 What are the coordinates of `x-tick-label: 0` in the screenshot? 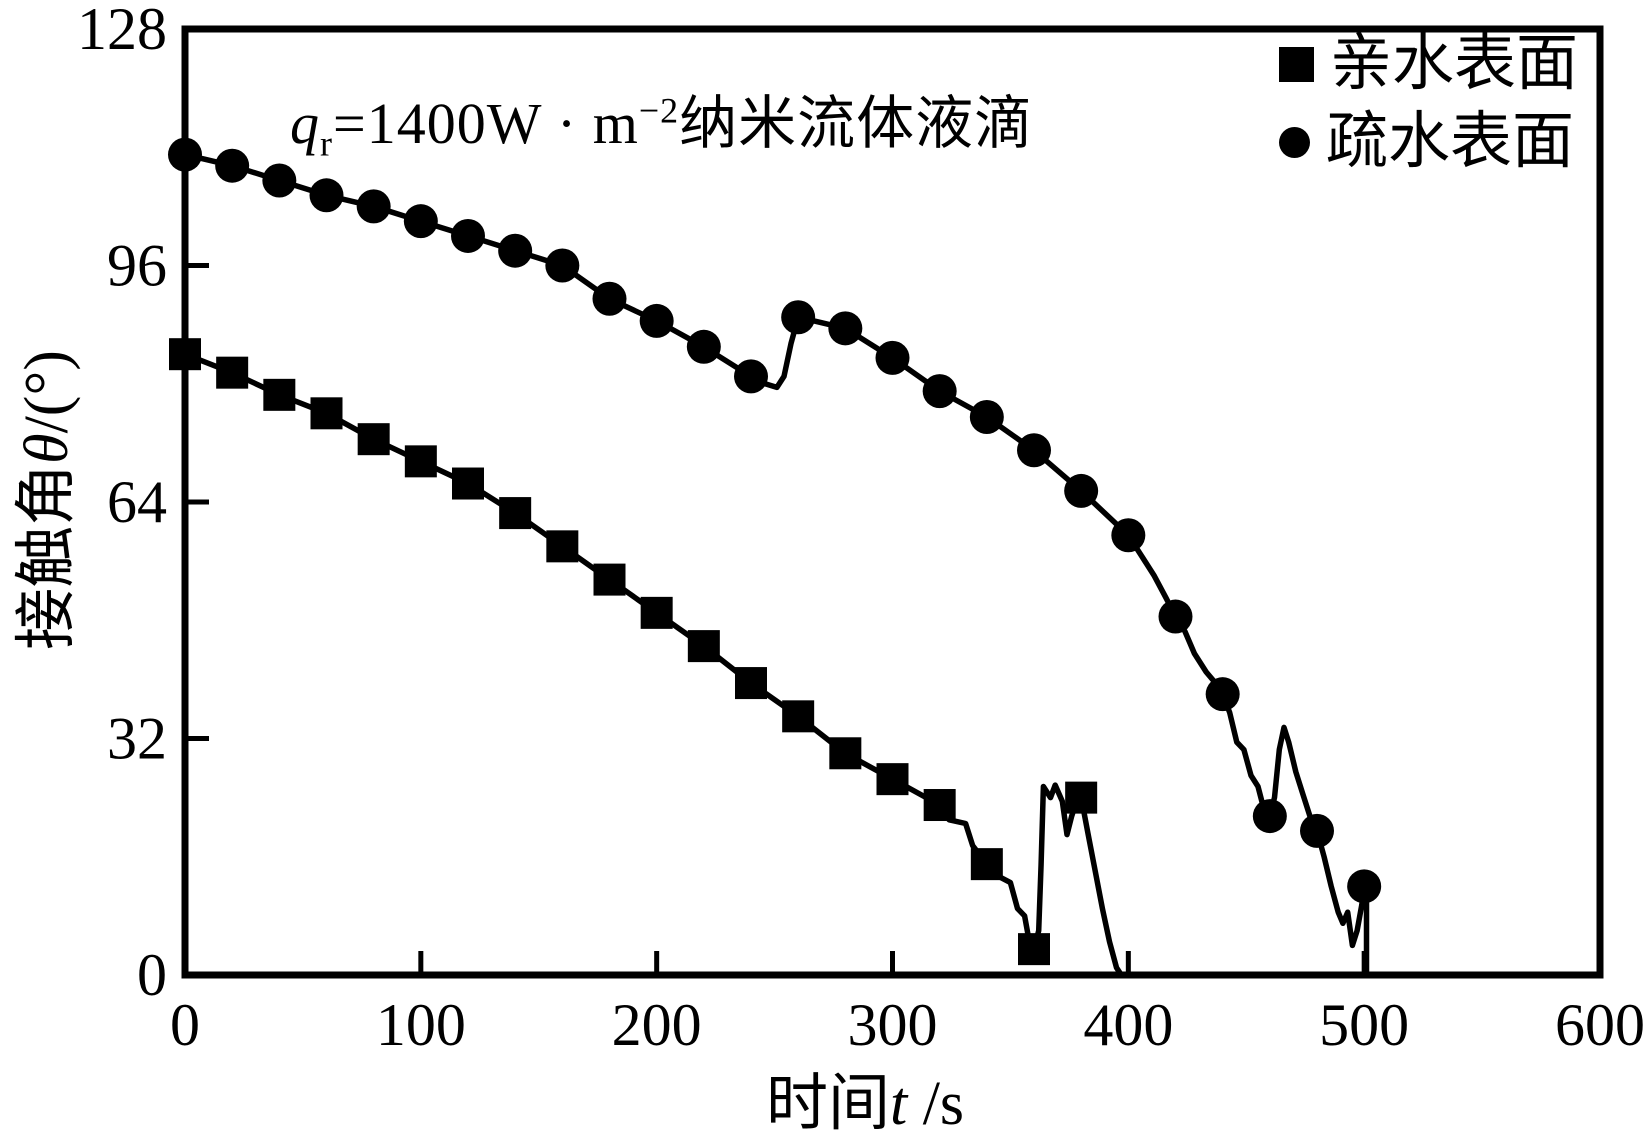 It's located at (185, 1025).